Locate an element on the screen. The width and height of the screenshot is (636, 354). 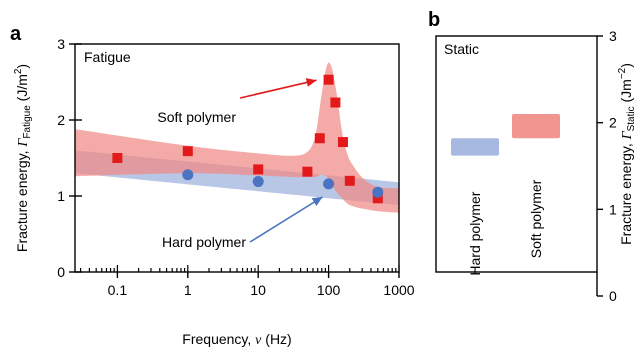
x-tick-label: 1 is located at coordinates (188, 290).